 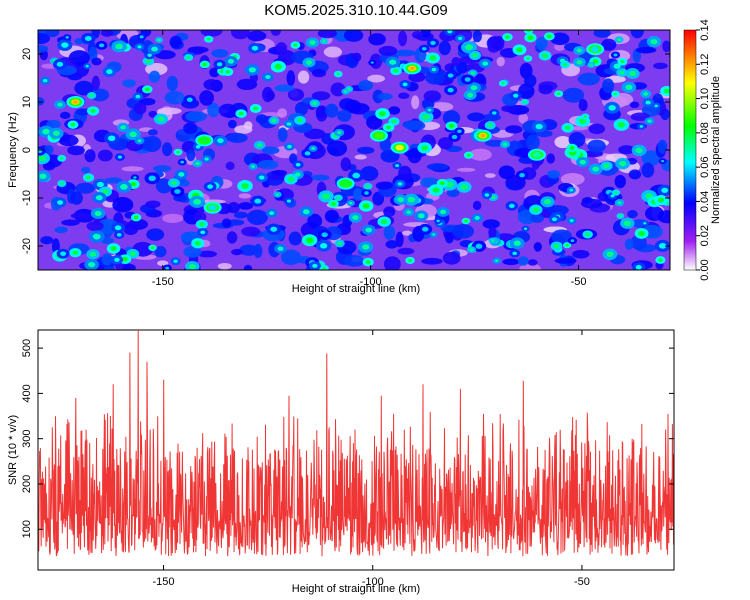 I want to click on snr-y-tick-label: 400, so click(x=27, y=393).